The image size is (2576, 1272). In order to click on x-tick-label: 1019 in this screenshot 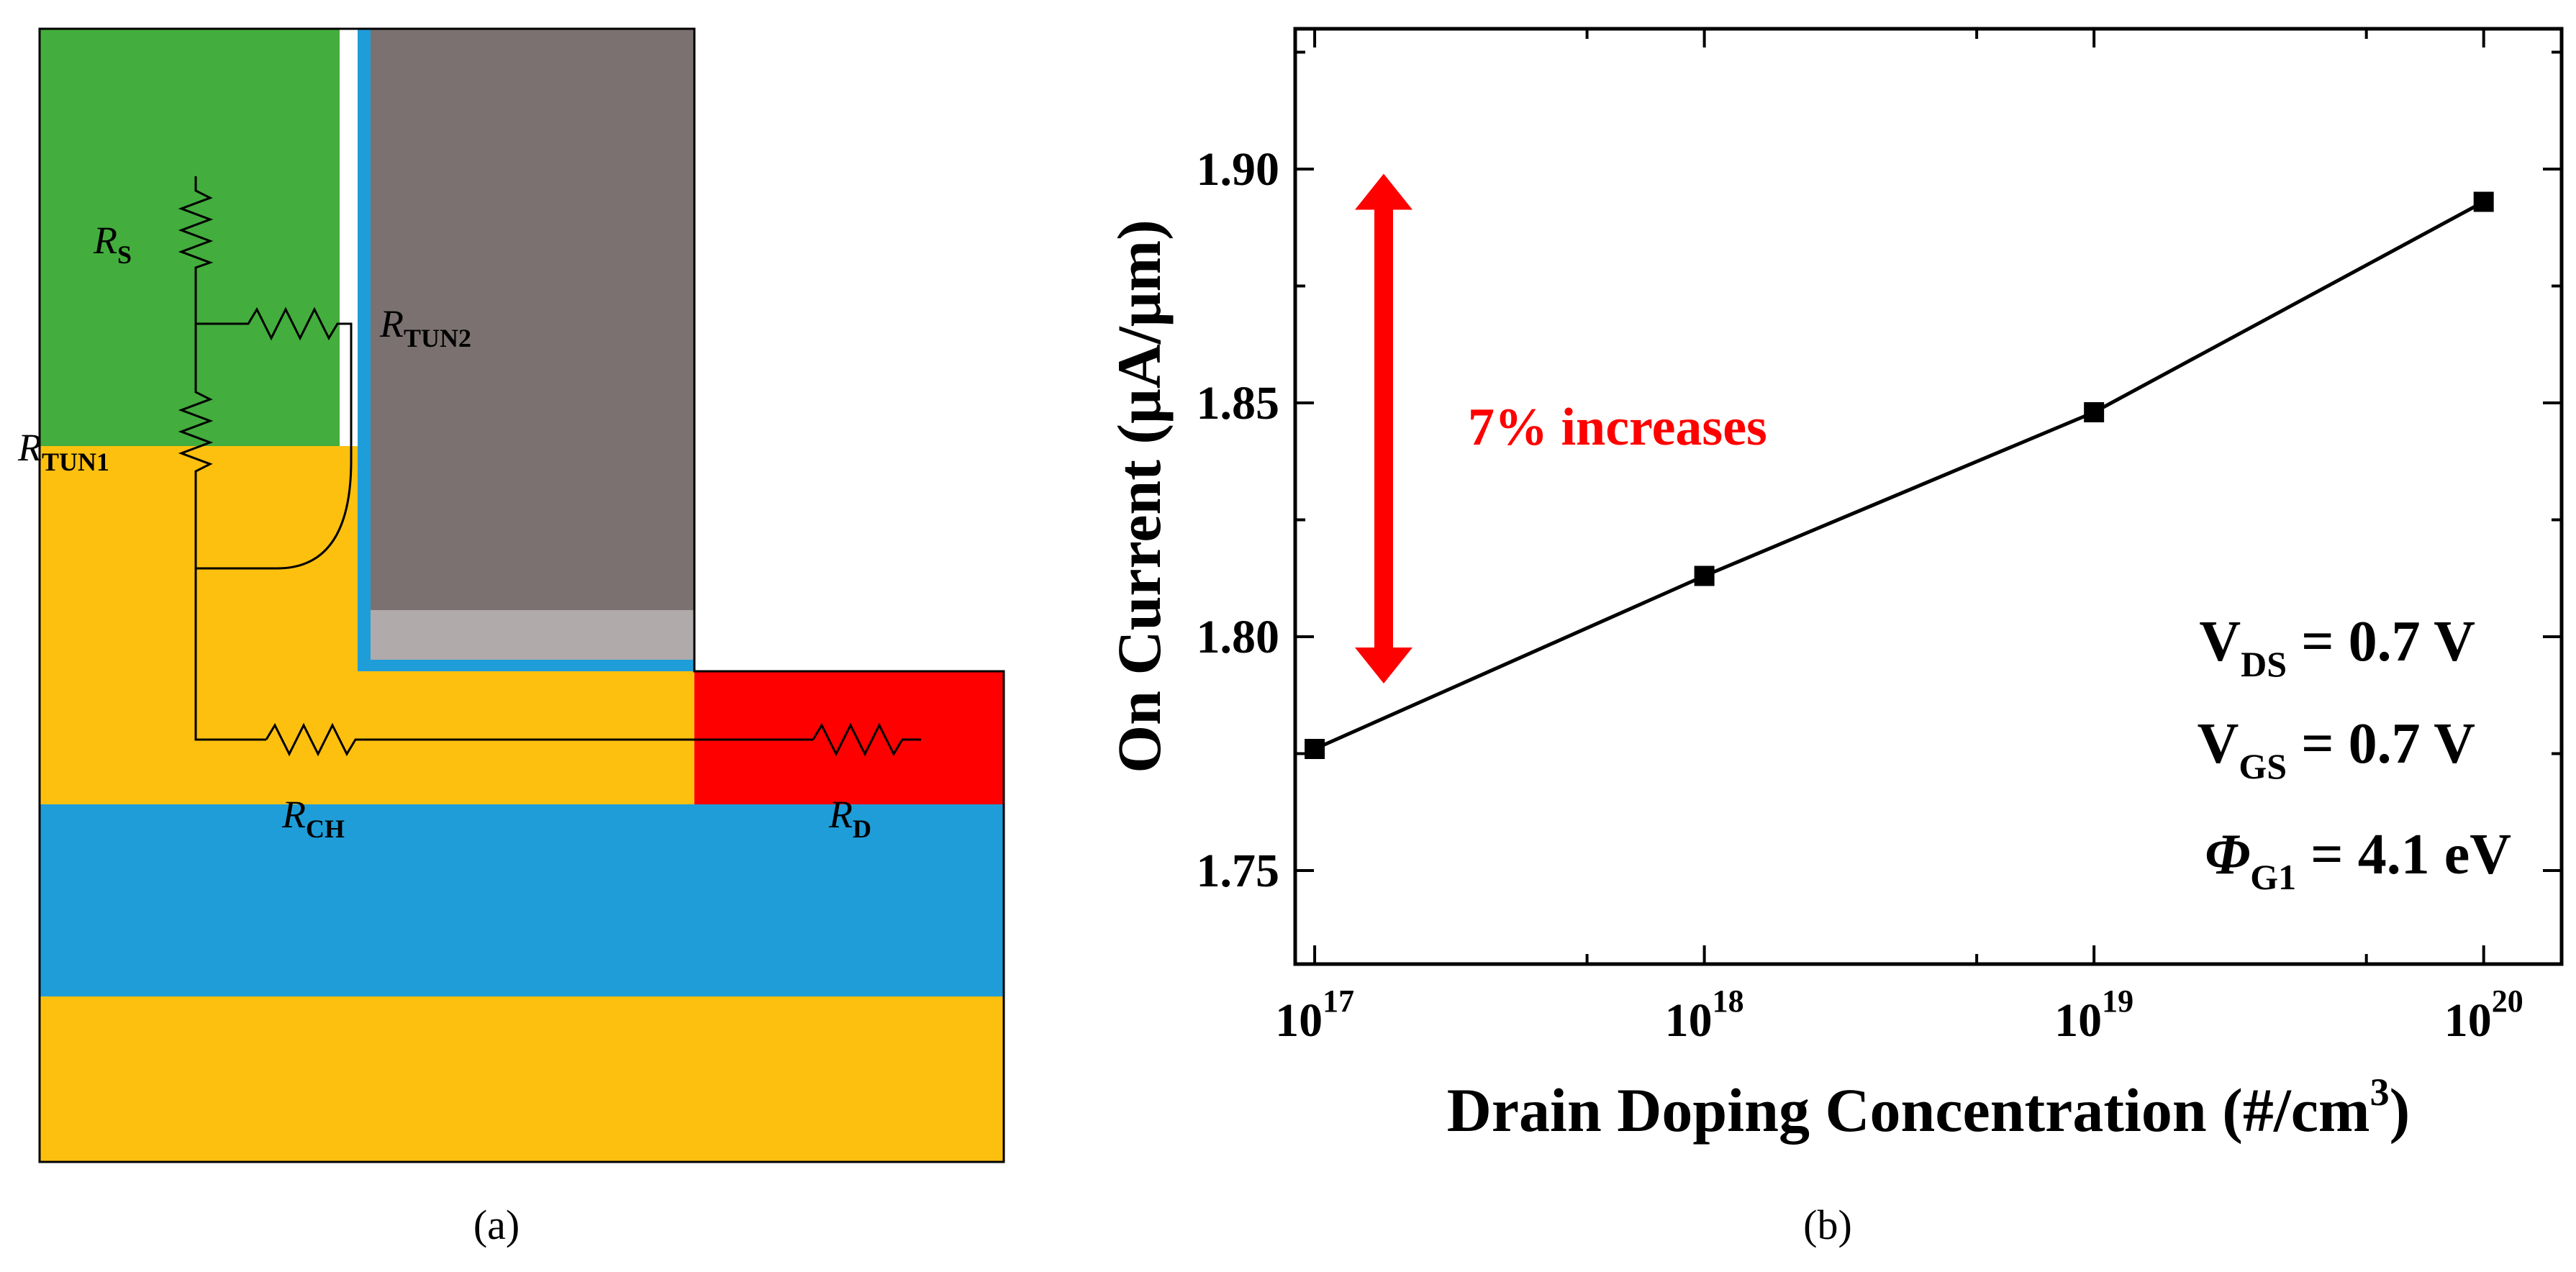, I will do `click(2093, 1015)`.